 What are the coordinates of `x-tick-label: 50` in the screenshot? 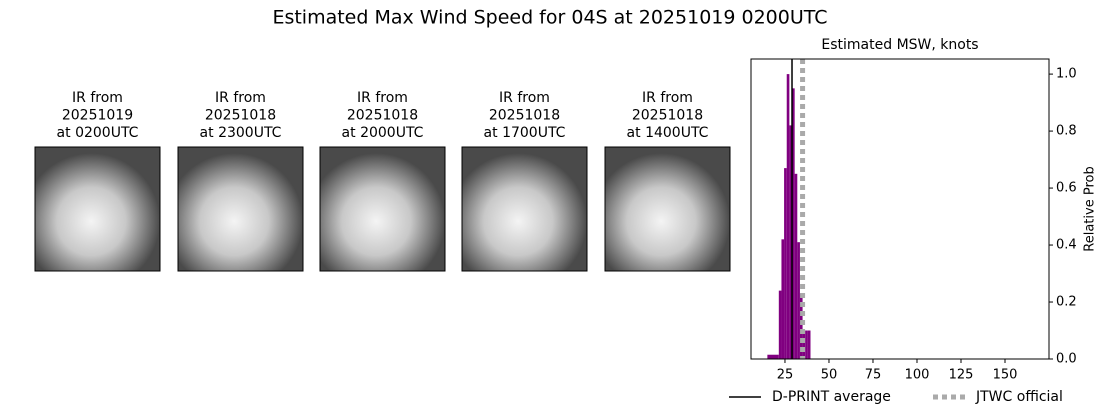 It's located at (829, 375).